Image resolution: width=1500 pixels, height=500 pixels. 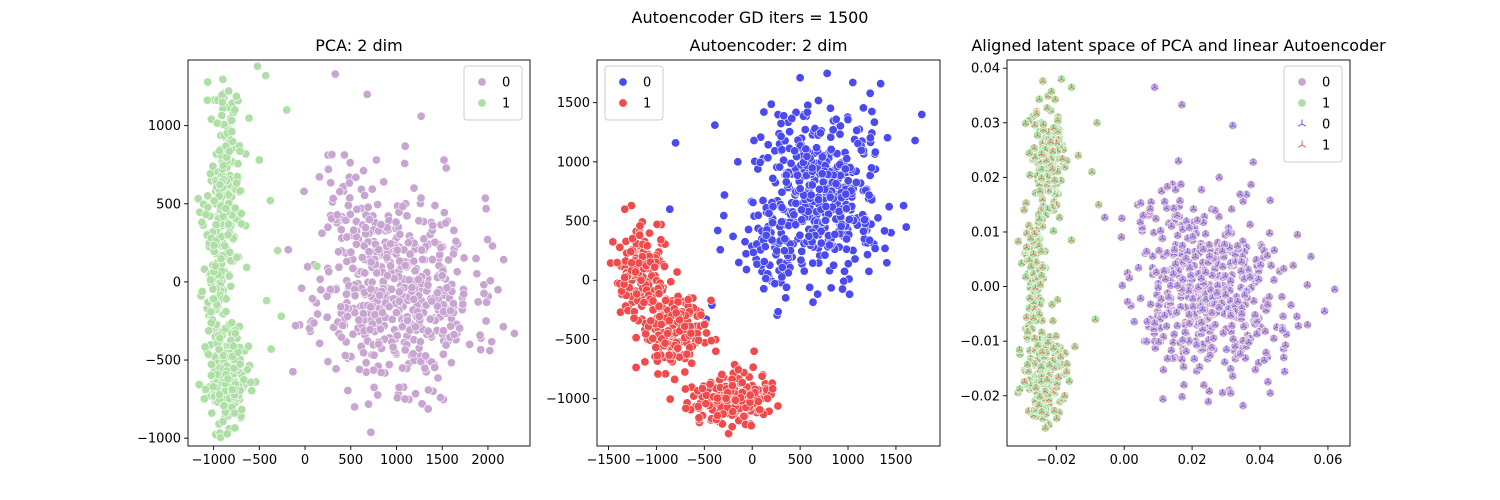 I want to click on legend-label: 0, so click(x=647, y=83).